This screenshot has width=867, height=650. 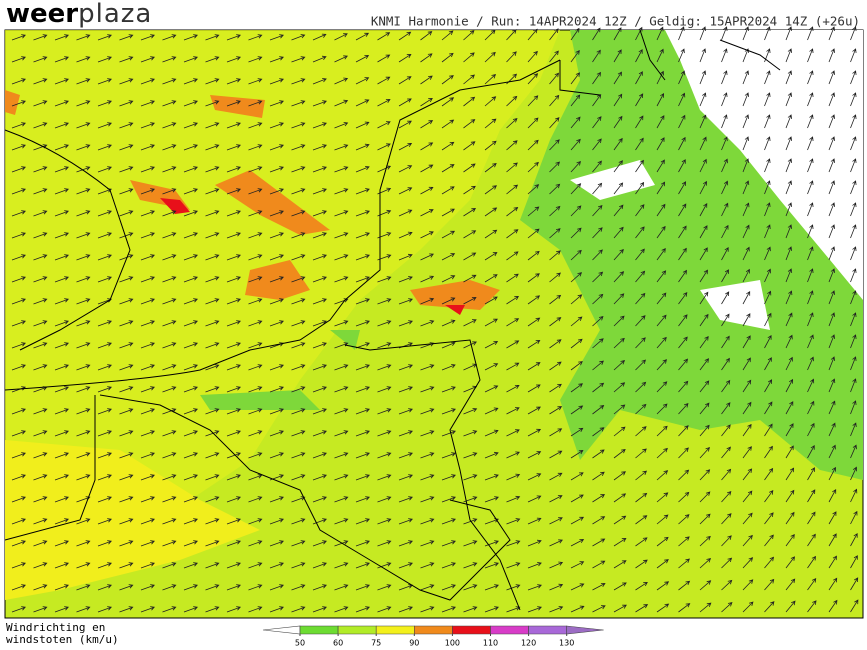 What do you see at coordinates (433, 636) in the screenshot?
I see `color-bar: 50 60 75 90 100 110 120 130` at bounding box center [433, 636].